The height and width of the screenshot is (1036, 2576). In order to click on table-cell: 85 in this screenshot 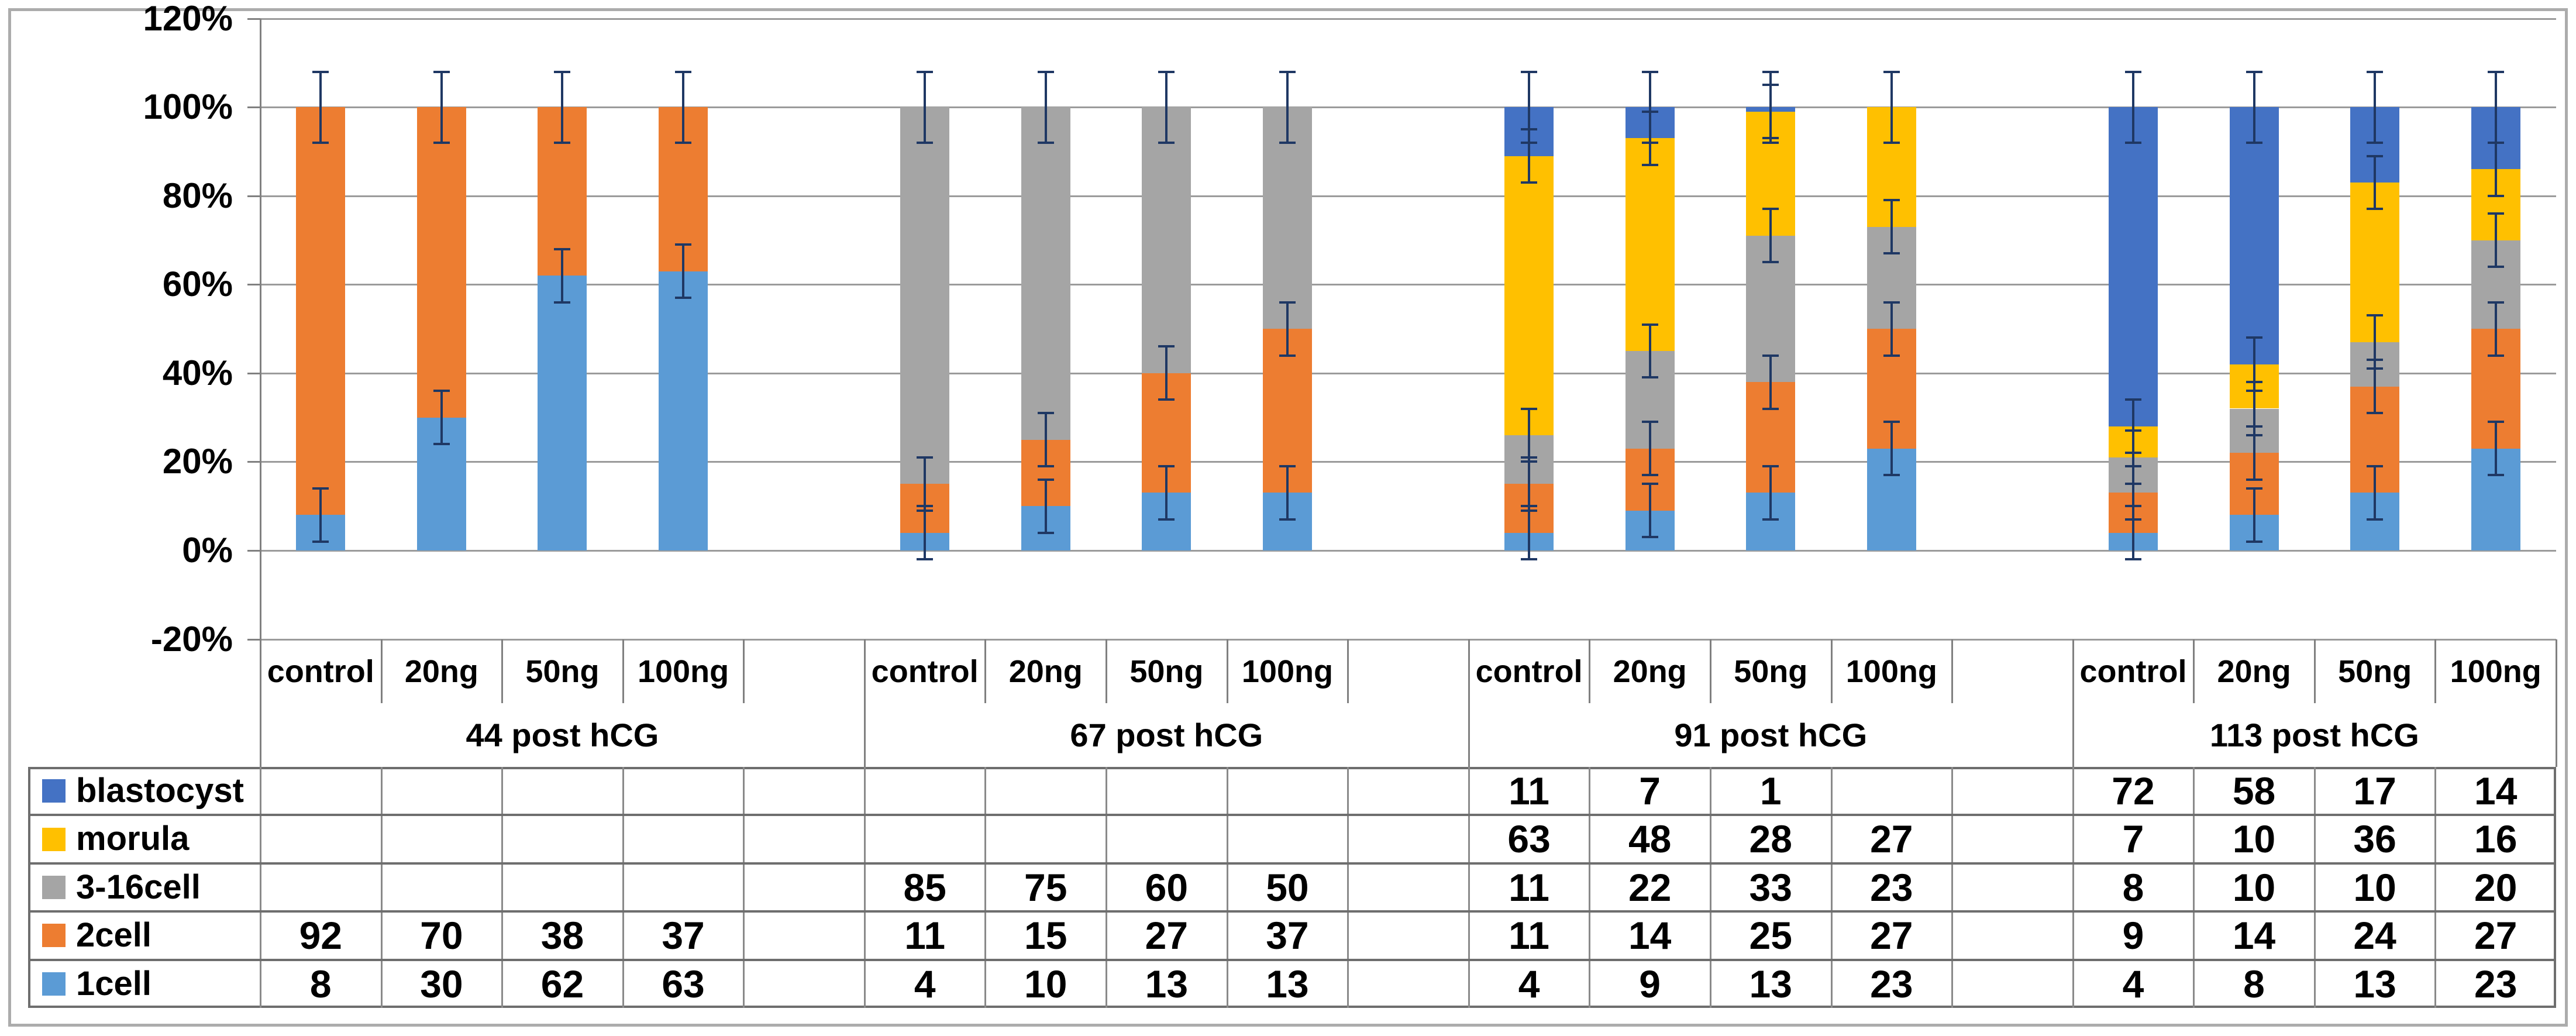, I will do `click(924, 887)`.